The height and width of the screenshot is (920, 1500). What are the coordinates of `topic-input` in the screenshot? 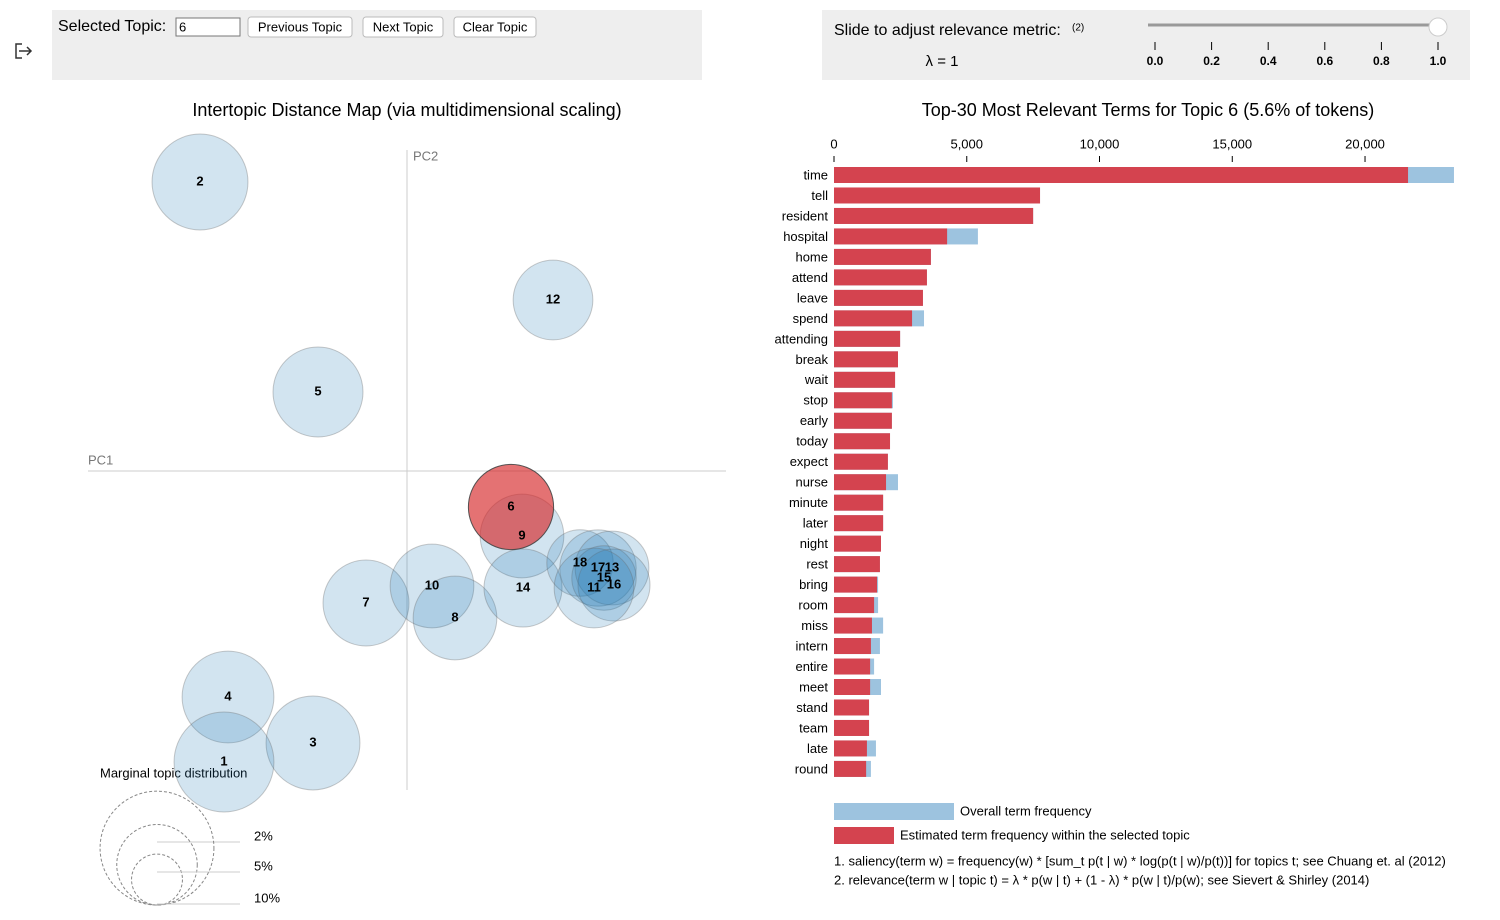 It's located at (208, 27).